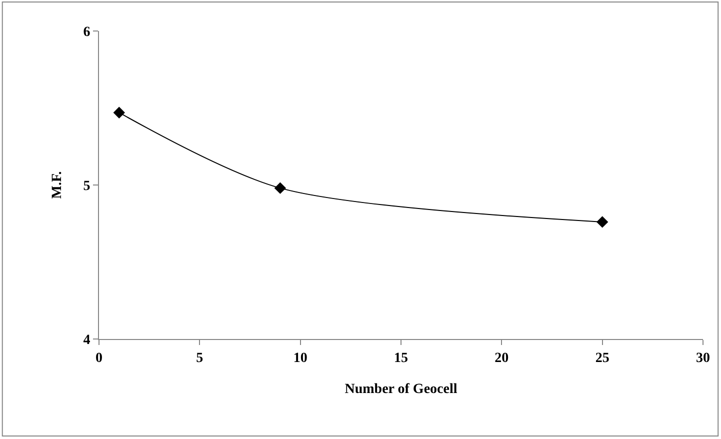  What do you see at coordinates (401, 358) in the screenshot?
I see `x-tick-label: 15` at bounding box center [401, 358].